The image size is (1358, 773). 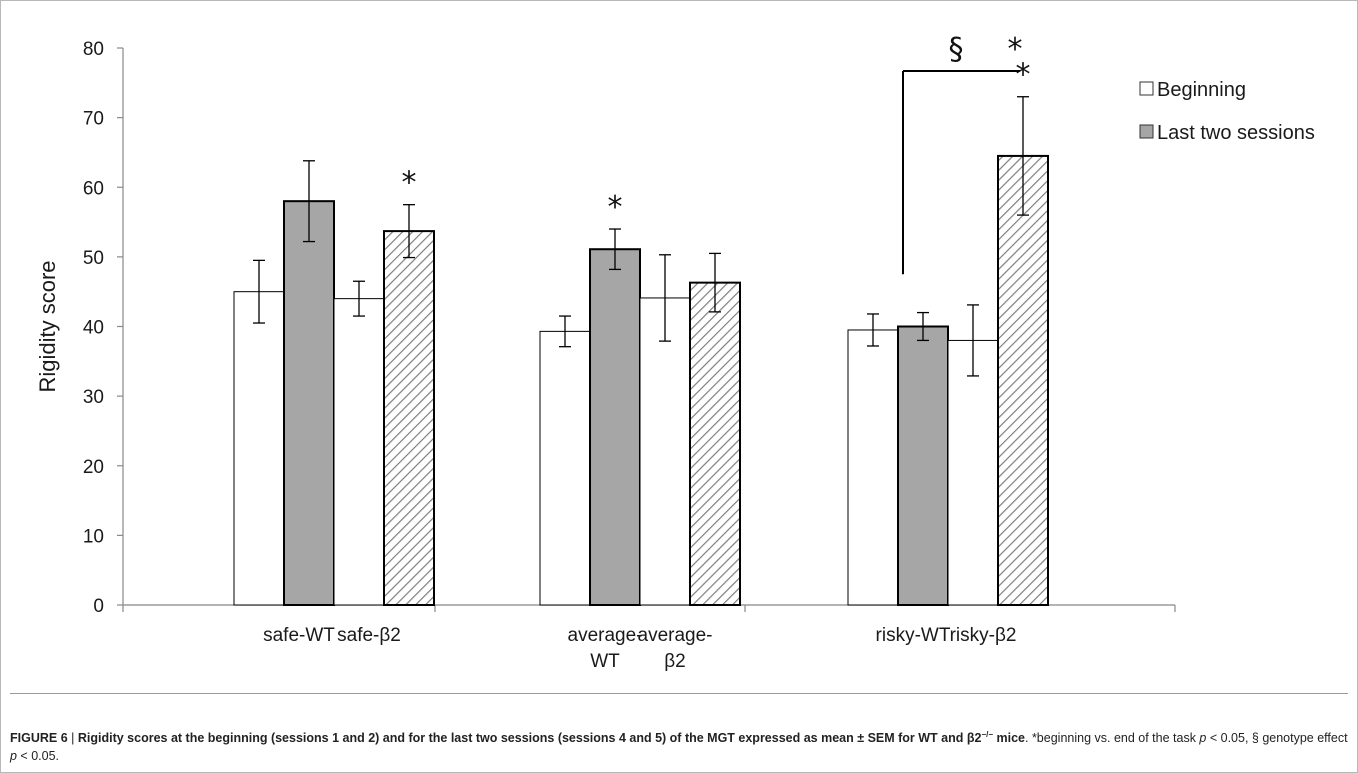 I want to click on y-tick-label: 0, so click(x=98, y=606).